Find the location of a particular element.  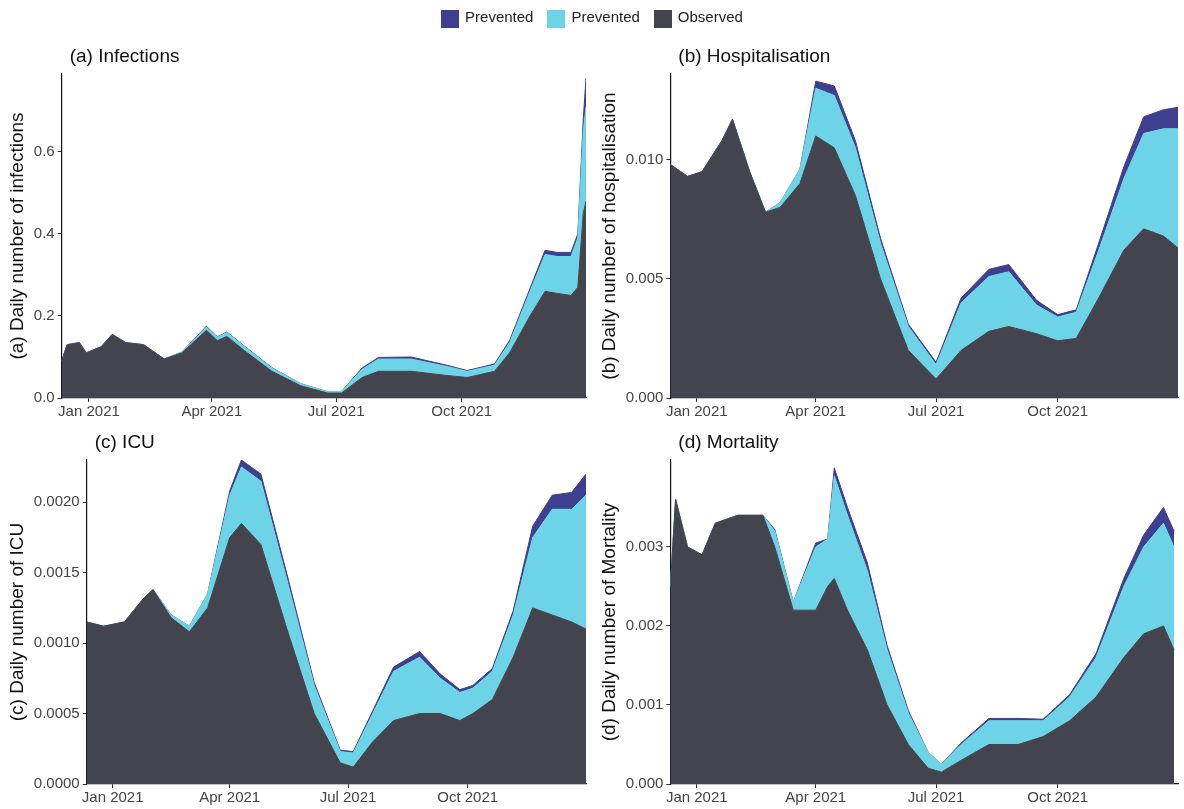

y-tick-label: 0.0000 is located at coordinates (56, 783).